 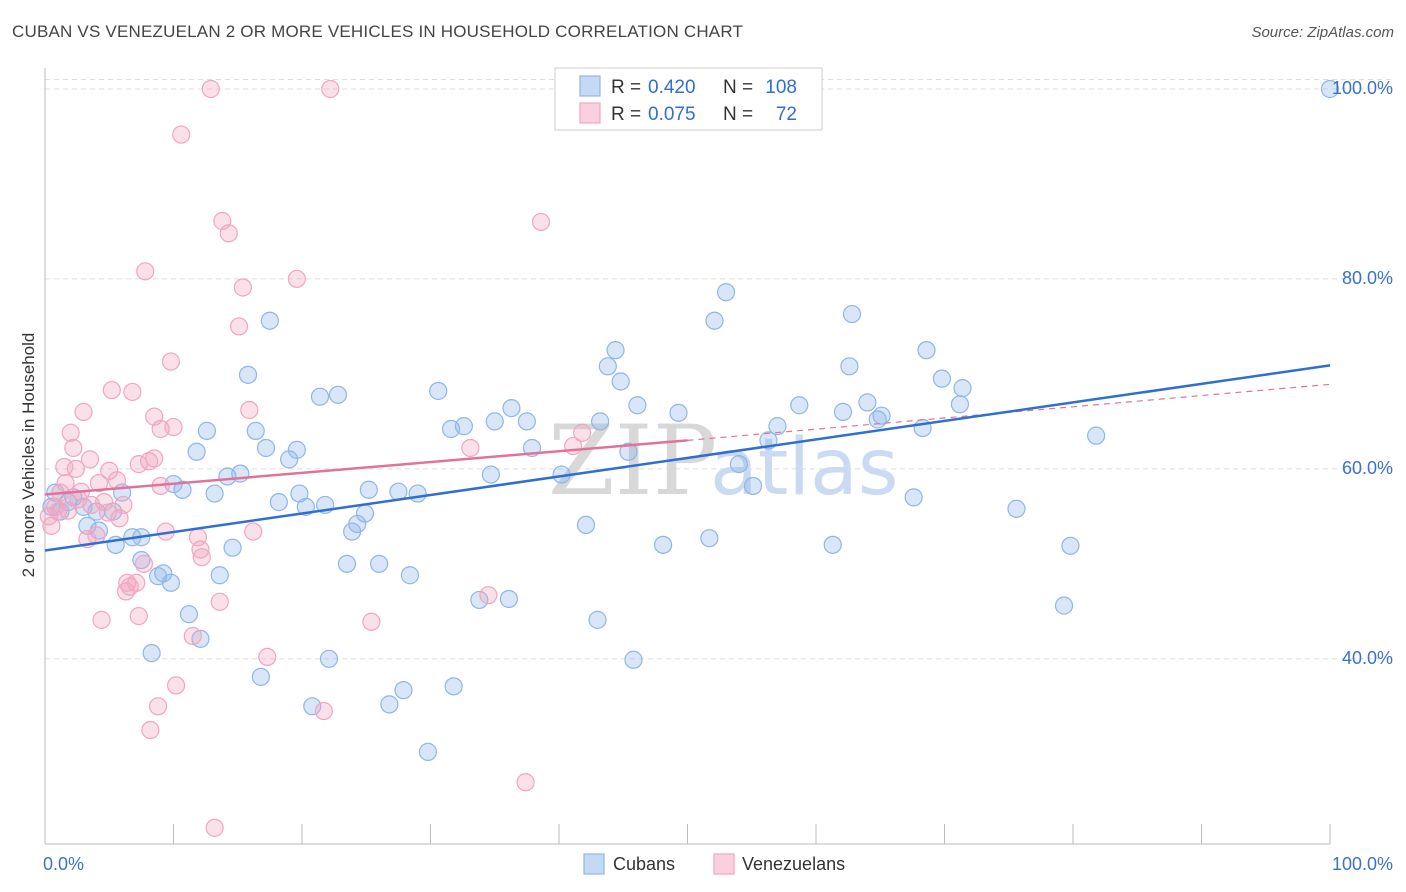 I want to click on y-tick-label-40: 40.0%, so click(x=1367, y=658).